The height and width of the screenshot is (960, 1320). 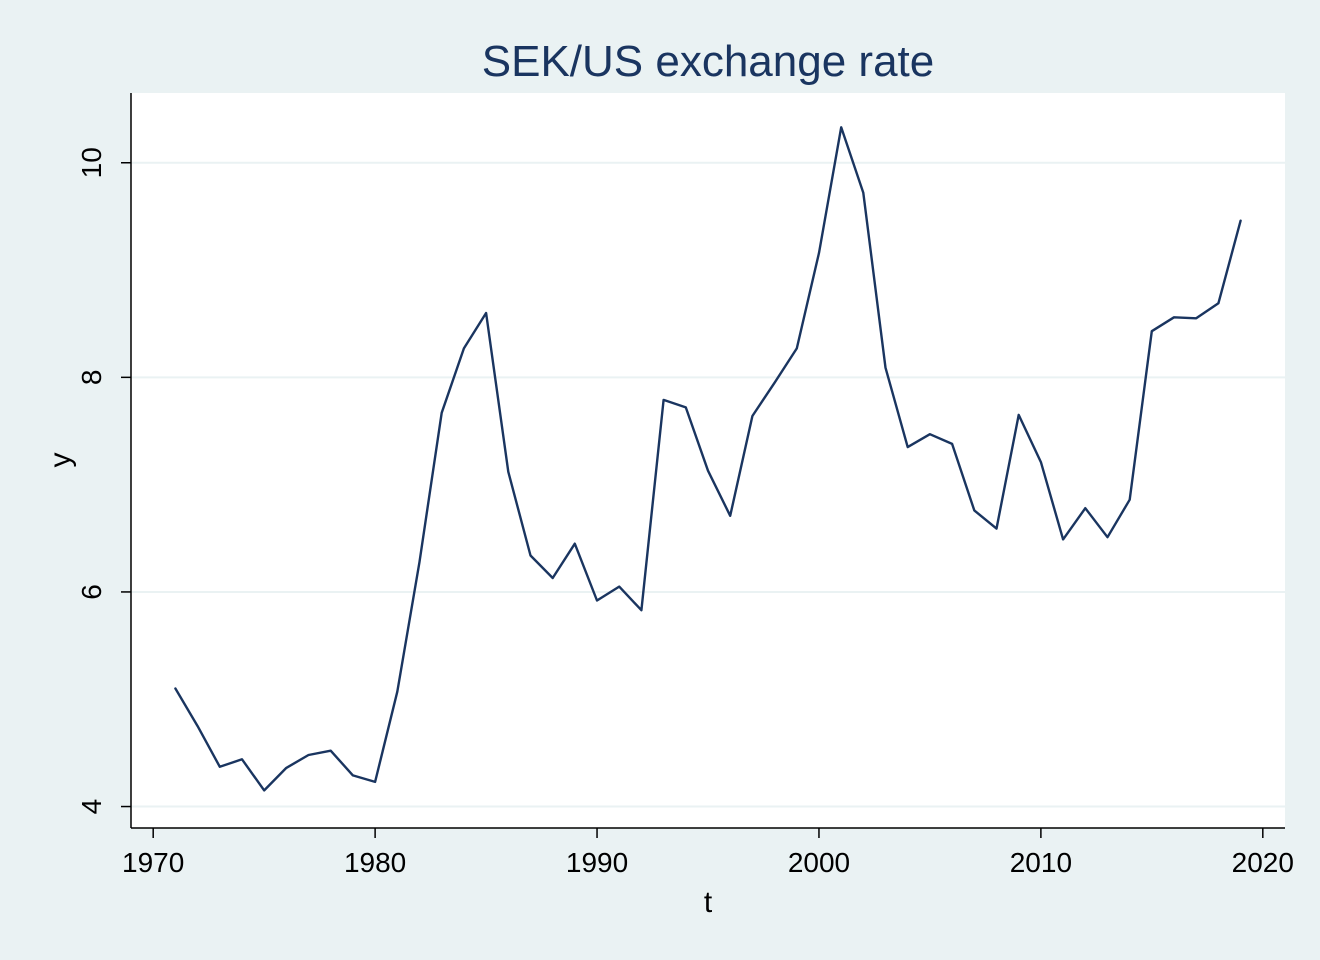 What do you see at coordinates (60, 460) in the screenshot?
I see `y-axis-title: y` at bounding box center [60, 460].